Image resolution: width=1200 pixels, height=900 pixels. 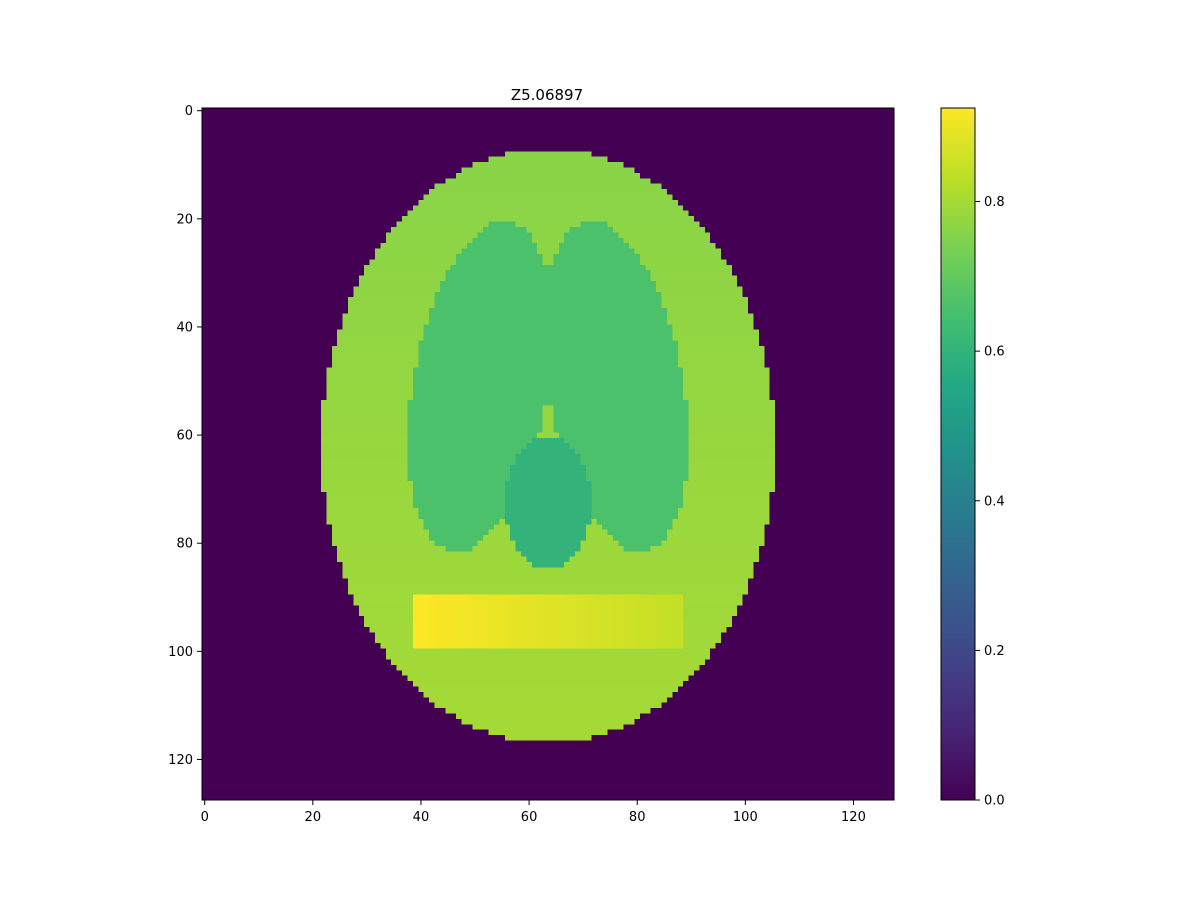 I want to click on colorbar-frame, so click(x=958, y=454).